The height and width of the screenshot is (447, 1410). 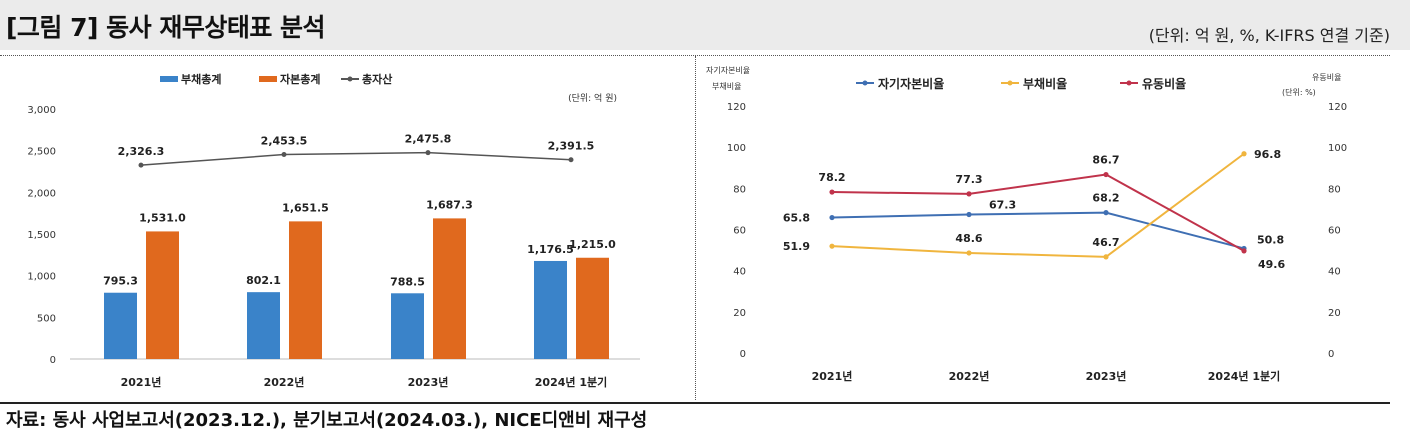 What do you see at coordinates (1105, 242) in the screenshot?
I see `data-label-1: 46.7` at bounding box center [1105, 242].